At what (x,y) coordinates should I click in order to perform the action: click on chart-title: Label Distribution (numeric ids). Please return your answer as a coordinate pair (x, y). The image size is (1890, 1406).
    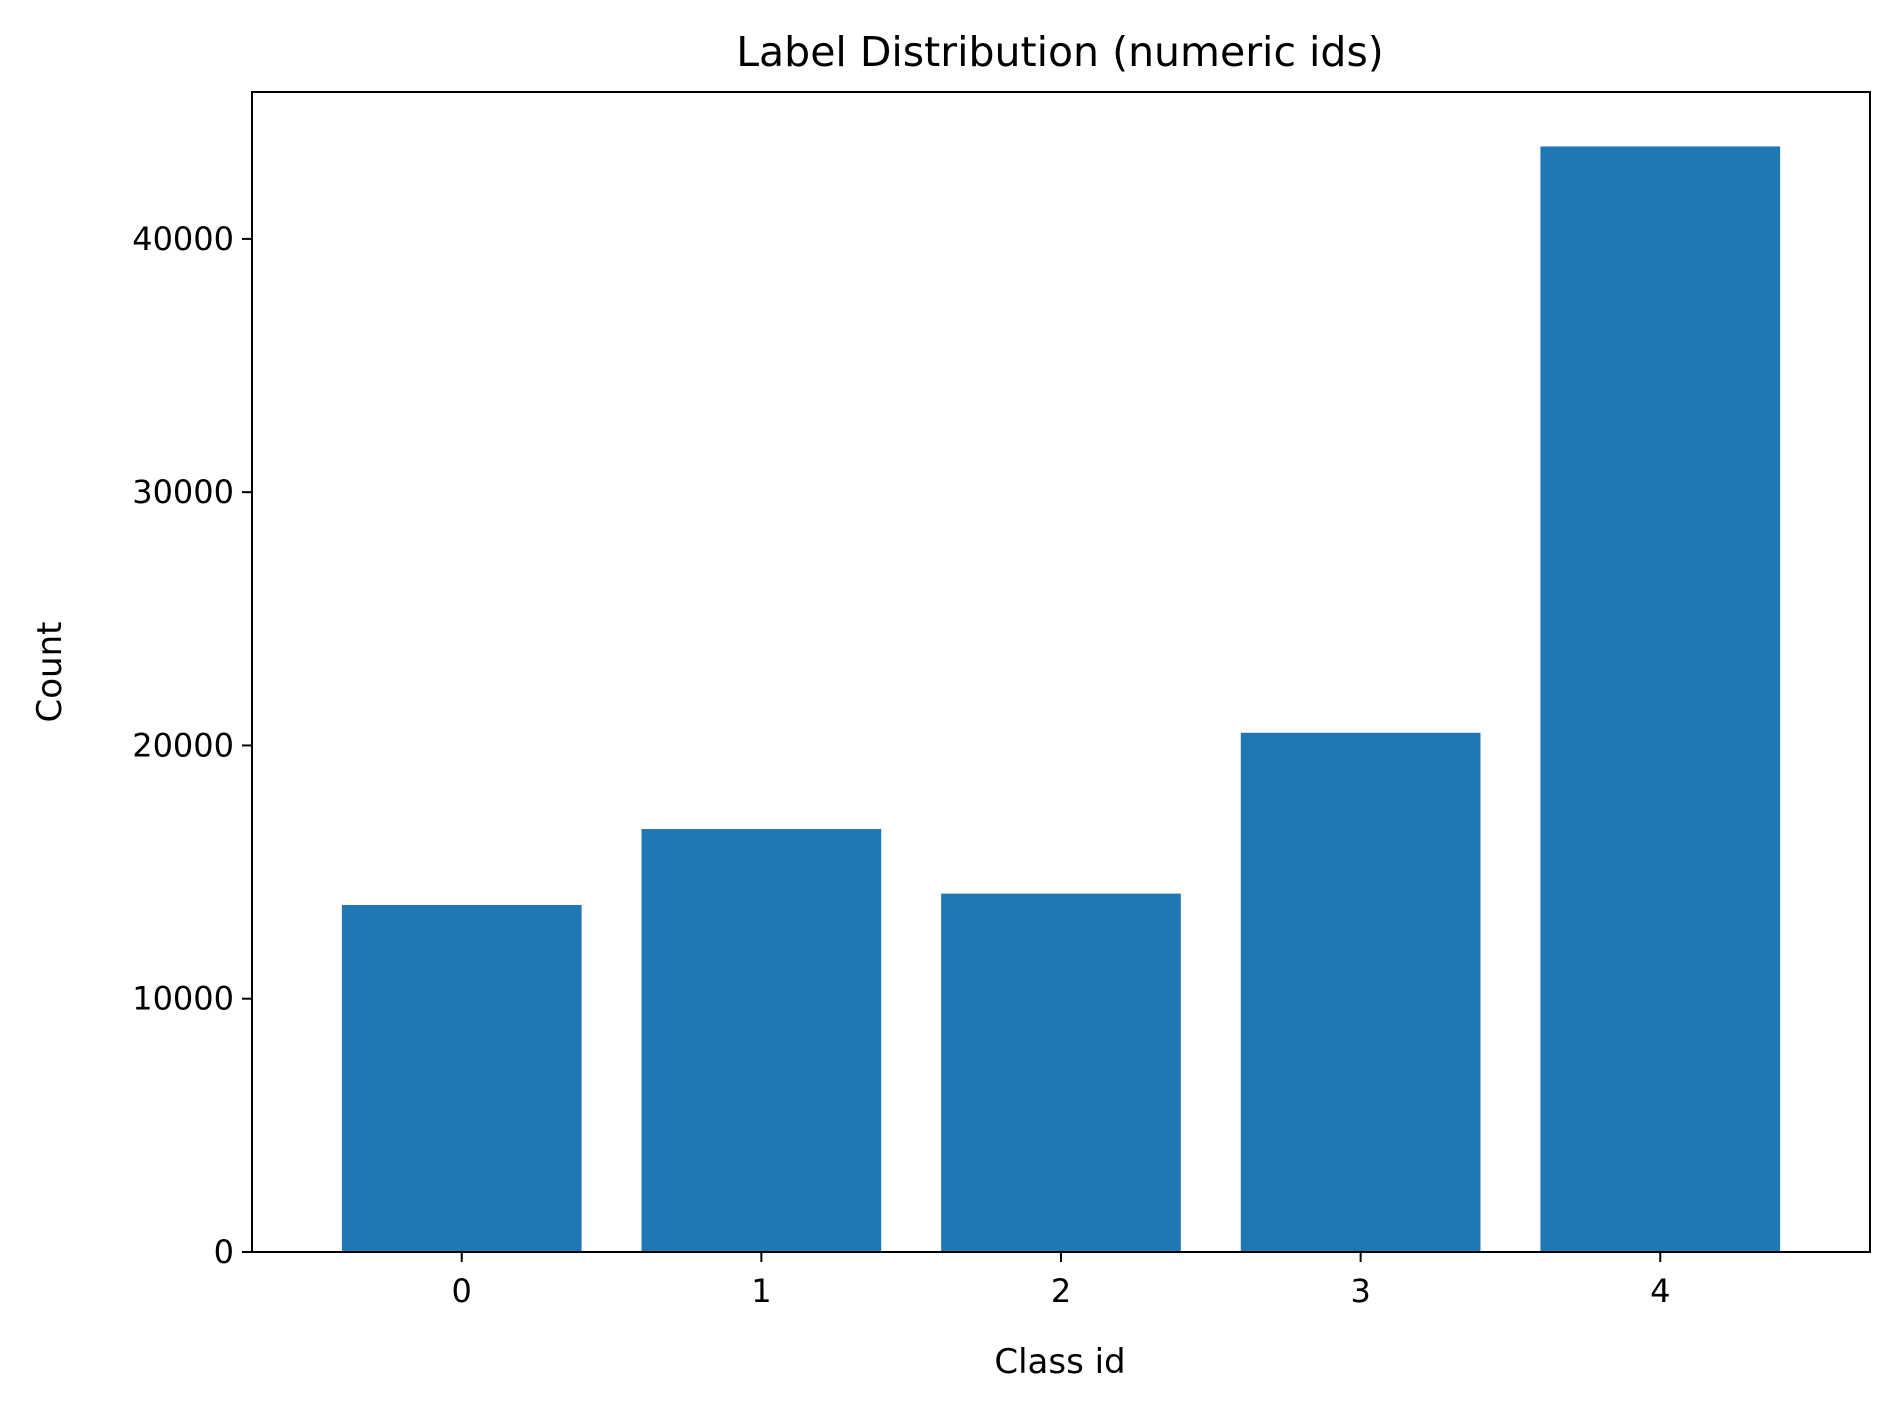
    Looking at the image, I should click on (1060, 52).